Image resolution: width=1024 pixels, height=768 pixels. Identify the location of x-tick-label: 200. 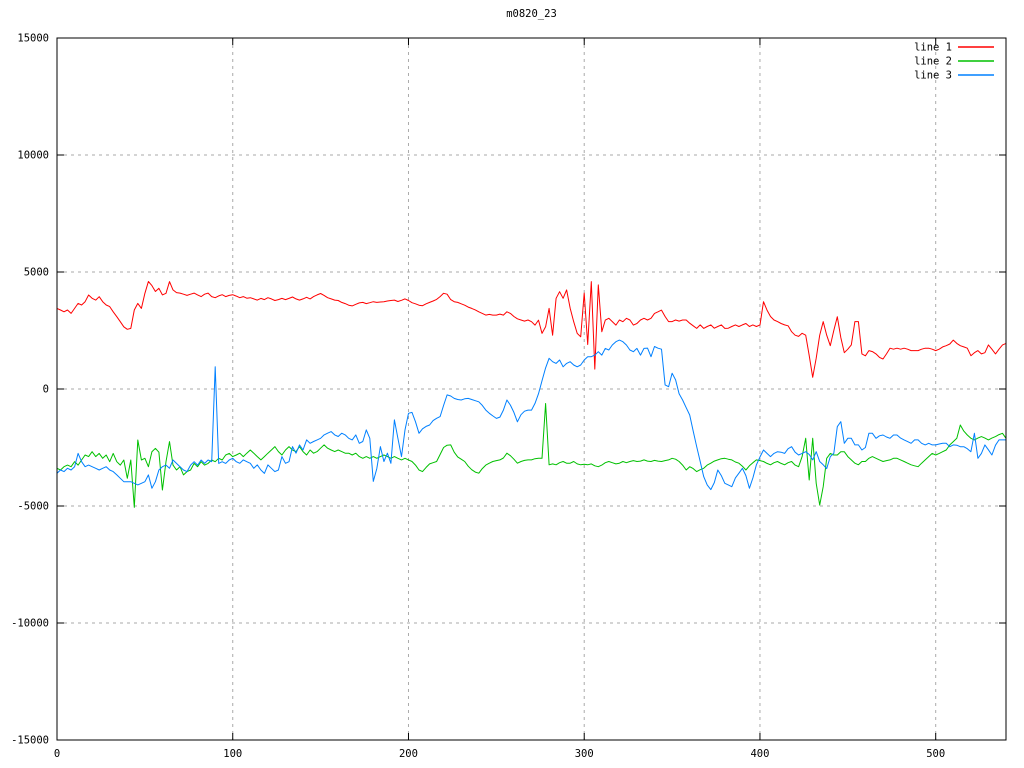
(408, 754).